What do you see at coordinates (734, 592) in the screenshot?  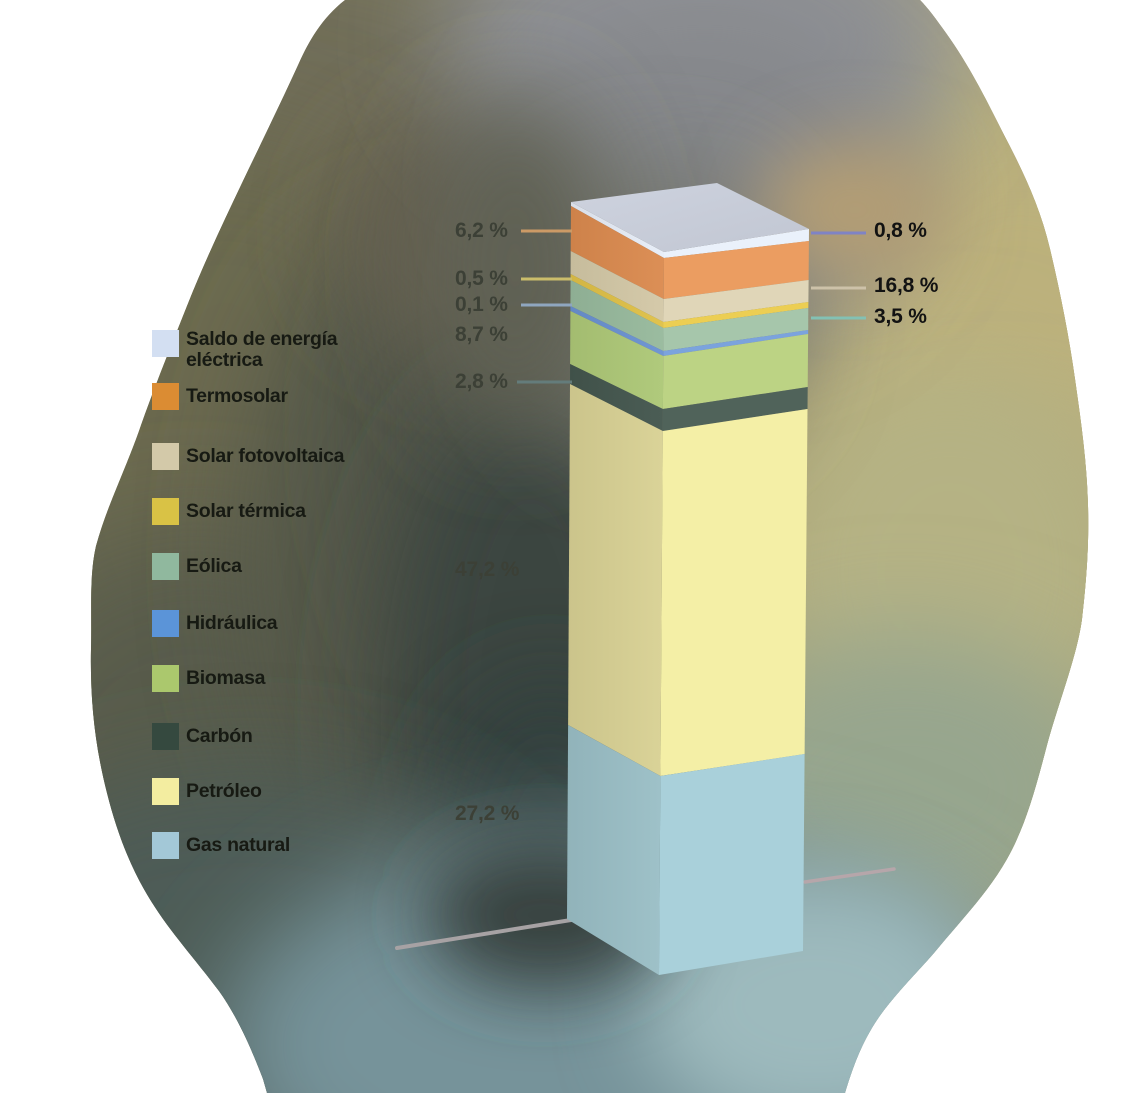 I see `column-segment-petroleo-right-face` at bounding box center [734, 592].